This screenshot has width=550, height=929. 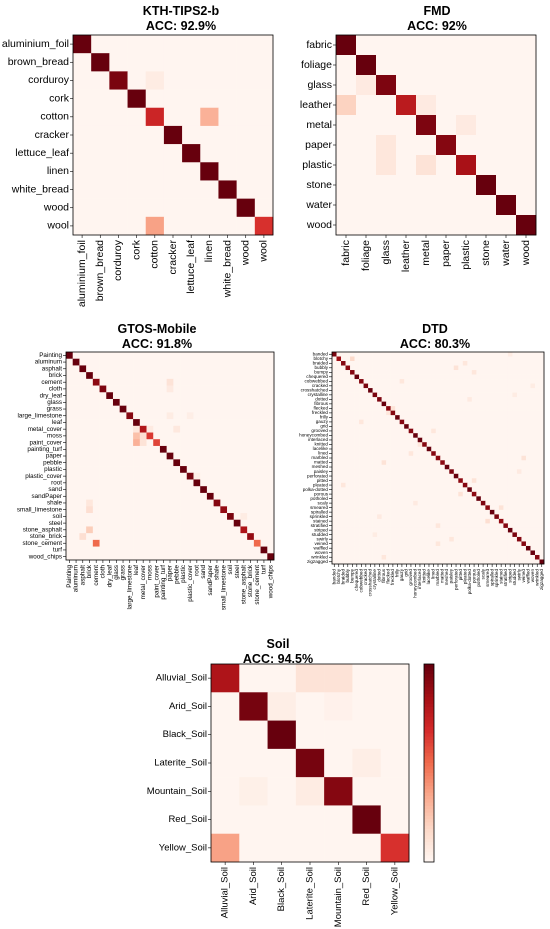 What do you see at coordinates (40, 189) in the screenshot?
I see `y-tick-label: white_bread` at bounding box center [40, 189].